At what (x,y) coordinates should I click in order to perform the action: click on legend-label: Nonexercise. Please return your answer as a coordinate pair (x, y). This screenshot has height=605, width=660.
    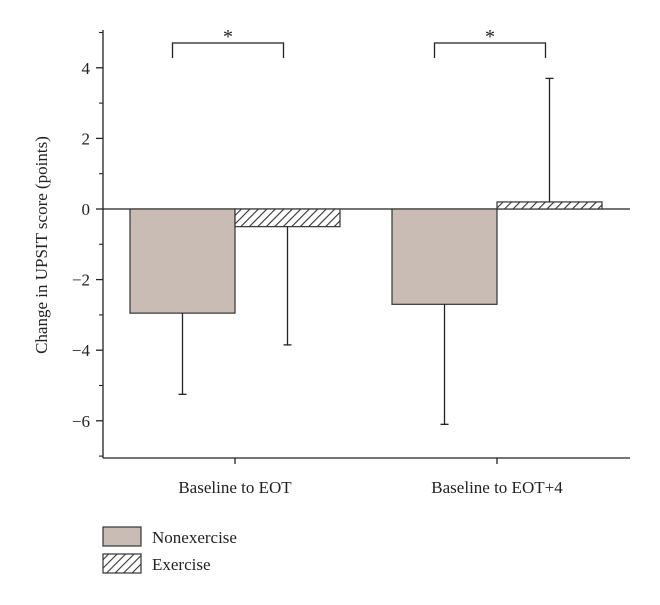
    Looking at the image, I should click on (194, 537).